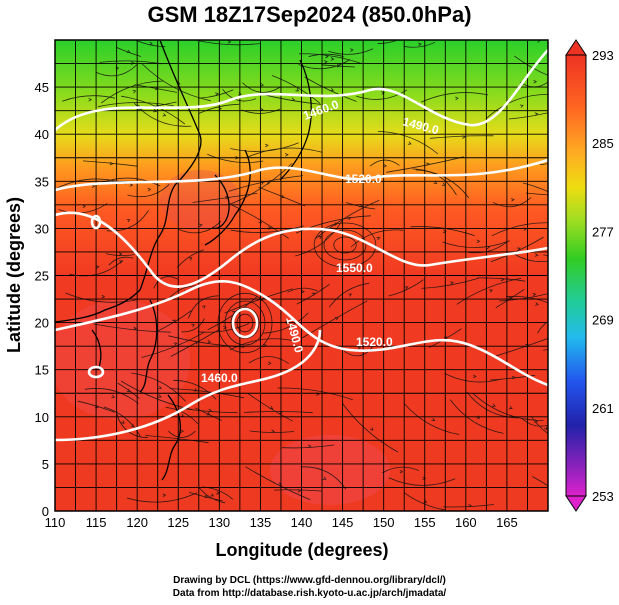  Describe the element at coordinates (96, 522) in the screenshot. I see `x-tick-label: 115` at that location.